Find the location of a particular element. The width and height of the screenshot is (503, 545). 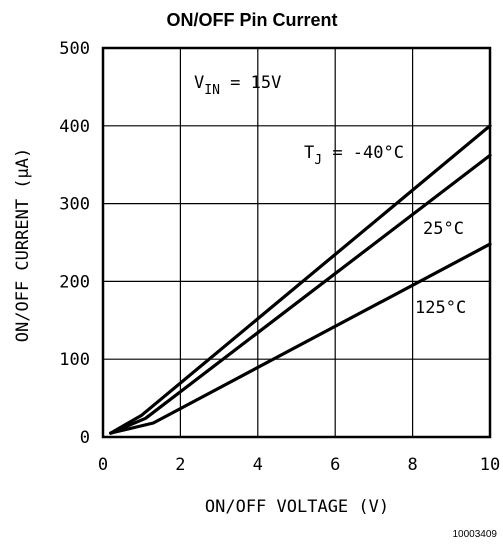

x-tick-label-8: 8 is located at coordinates (412, 465).